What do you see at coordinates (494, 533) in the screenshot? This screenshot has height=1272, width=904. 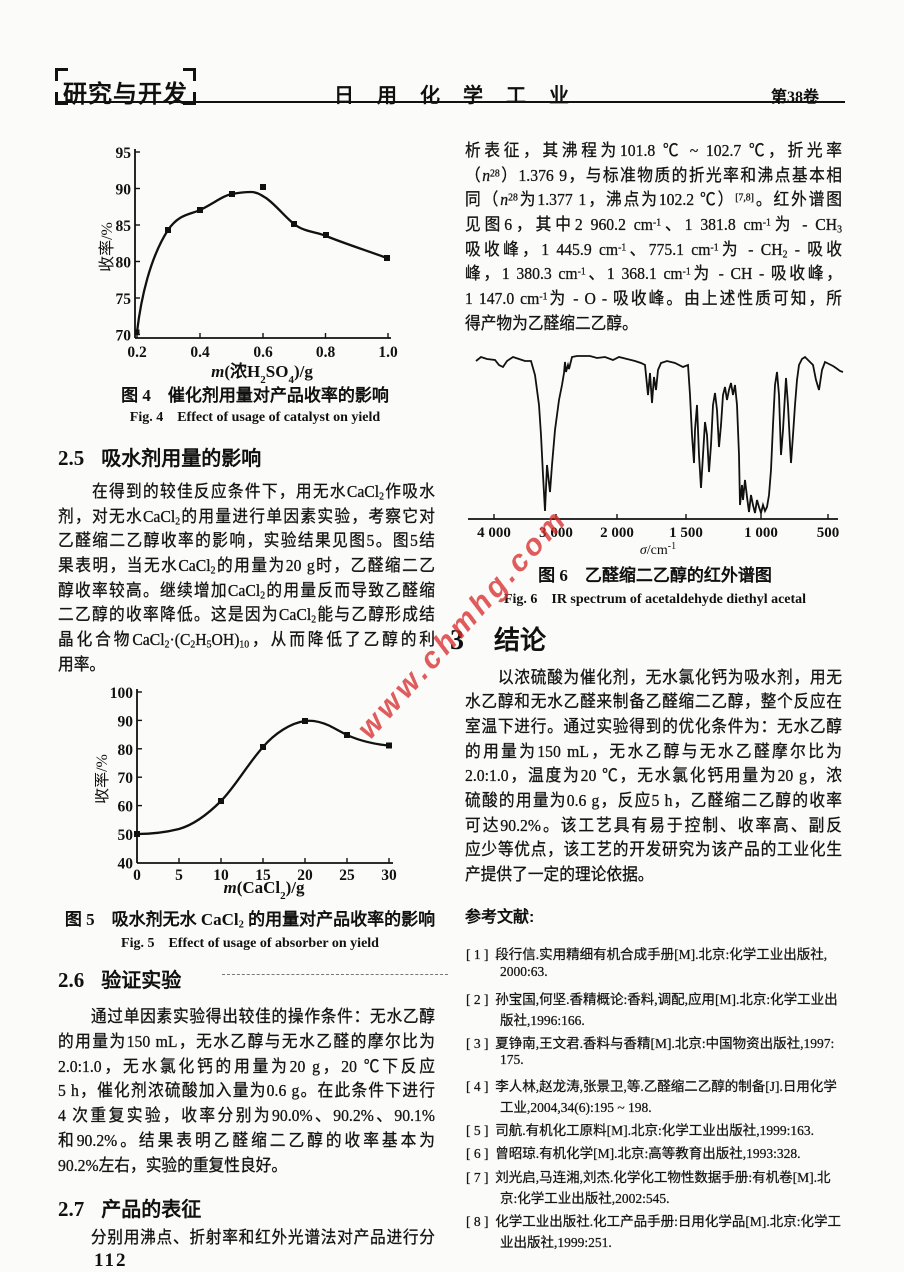 I see `svg-text: 4 000` at bounding box center [494, 533].